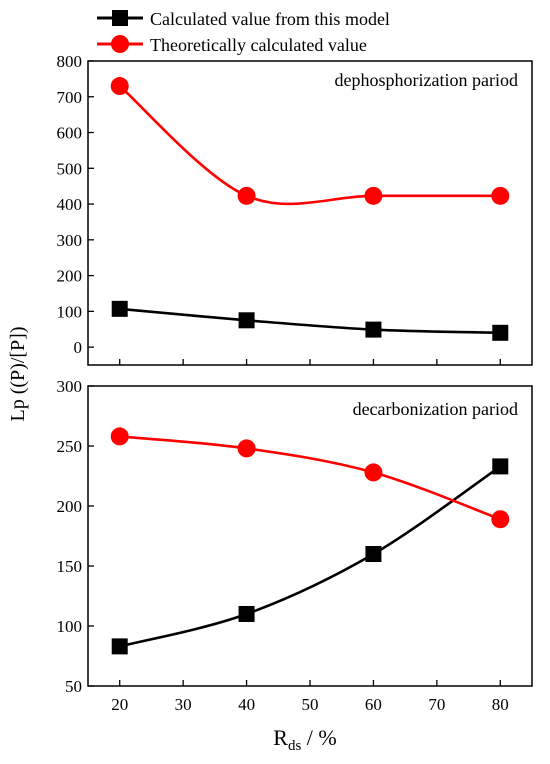  I want to click on x-tick-label: 60, so click(373, 704).